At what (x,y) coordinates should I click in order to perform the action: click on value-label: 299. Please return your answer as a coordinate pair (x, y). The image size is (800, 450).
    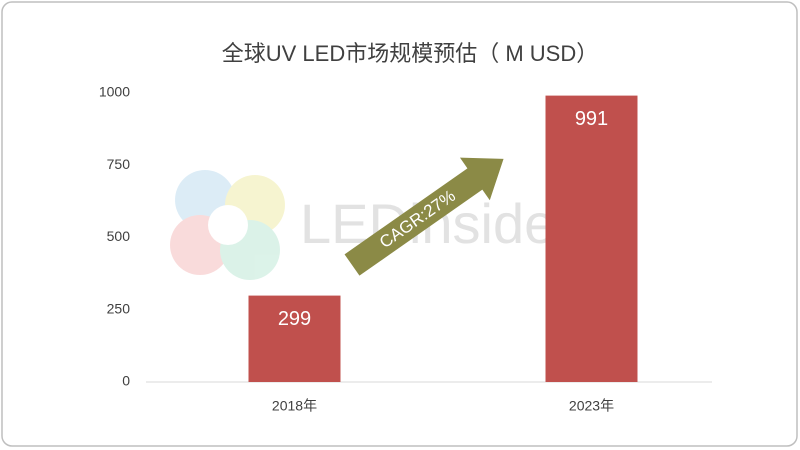
    Looking at the image, I should click on (294, 319).